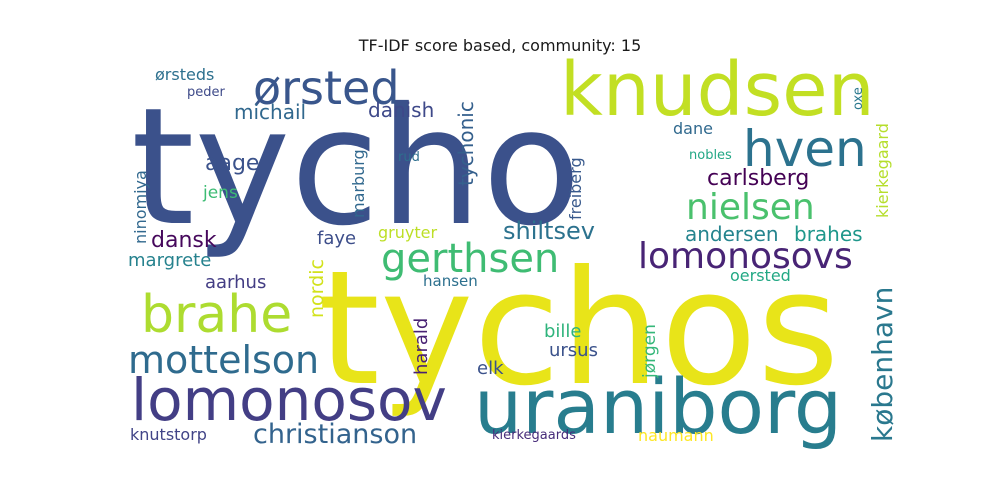 This screenshot has width=1000, height=500. What do you see at coordinates (317, 288) in the screenshot?
I see `word-nordic: nordic` at bounding box center [317, 288].